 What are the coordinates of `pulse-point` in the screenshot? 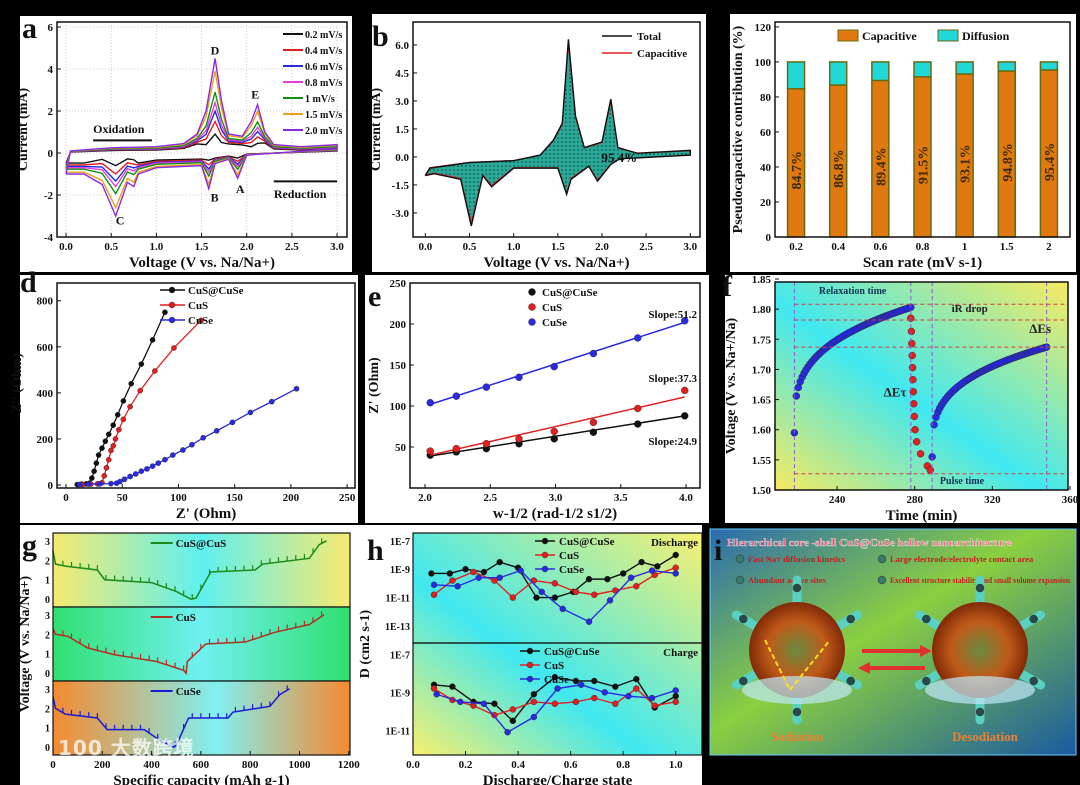 It's located at (920, 454).